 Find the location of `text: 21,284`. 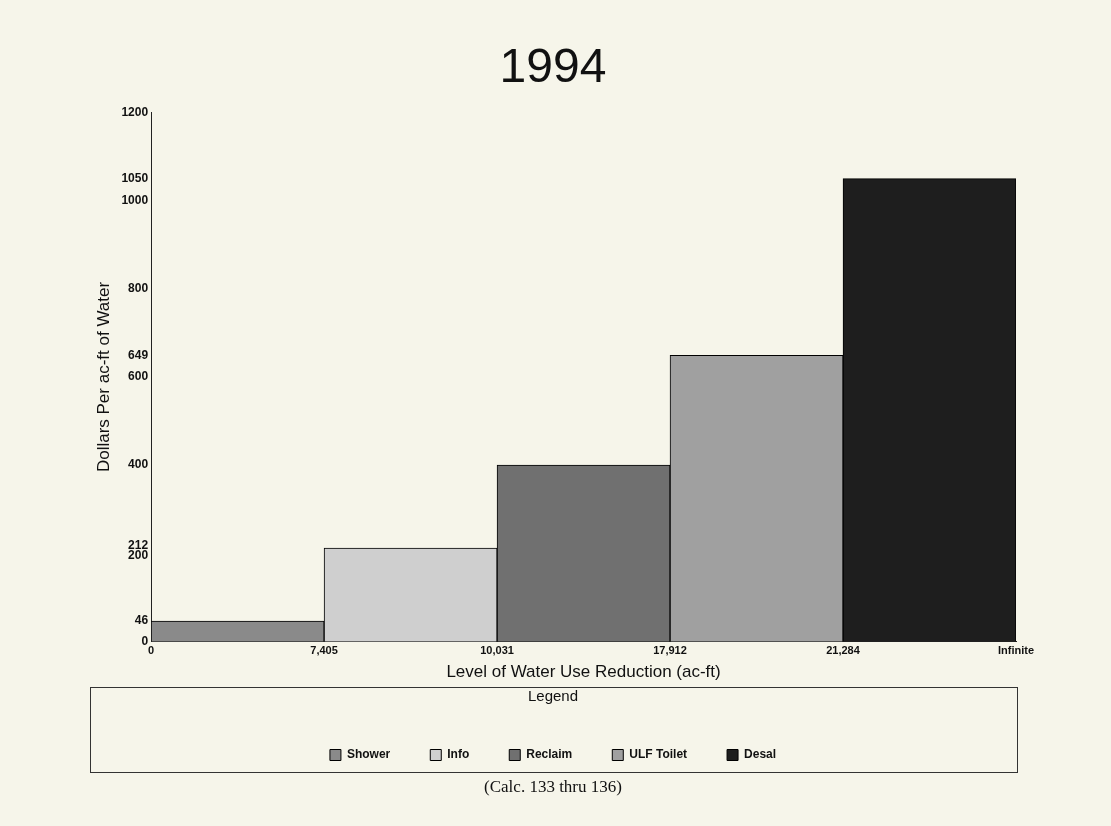

text: 21,284 is located at coordinates (843, 649).